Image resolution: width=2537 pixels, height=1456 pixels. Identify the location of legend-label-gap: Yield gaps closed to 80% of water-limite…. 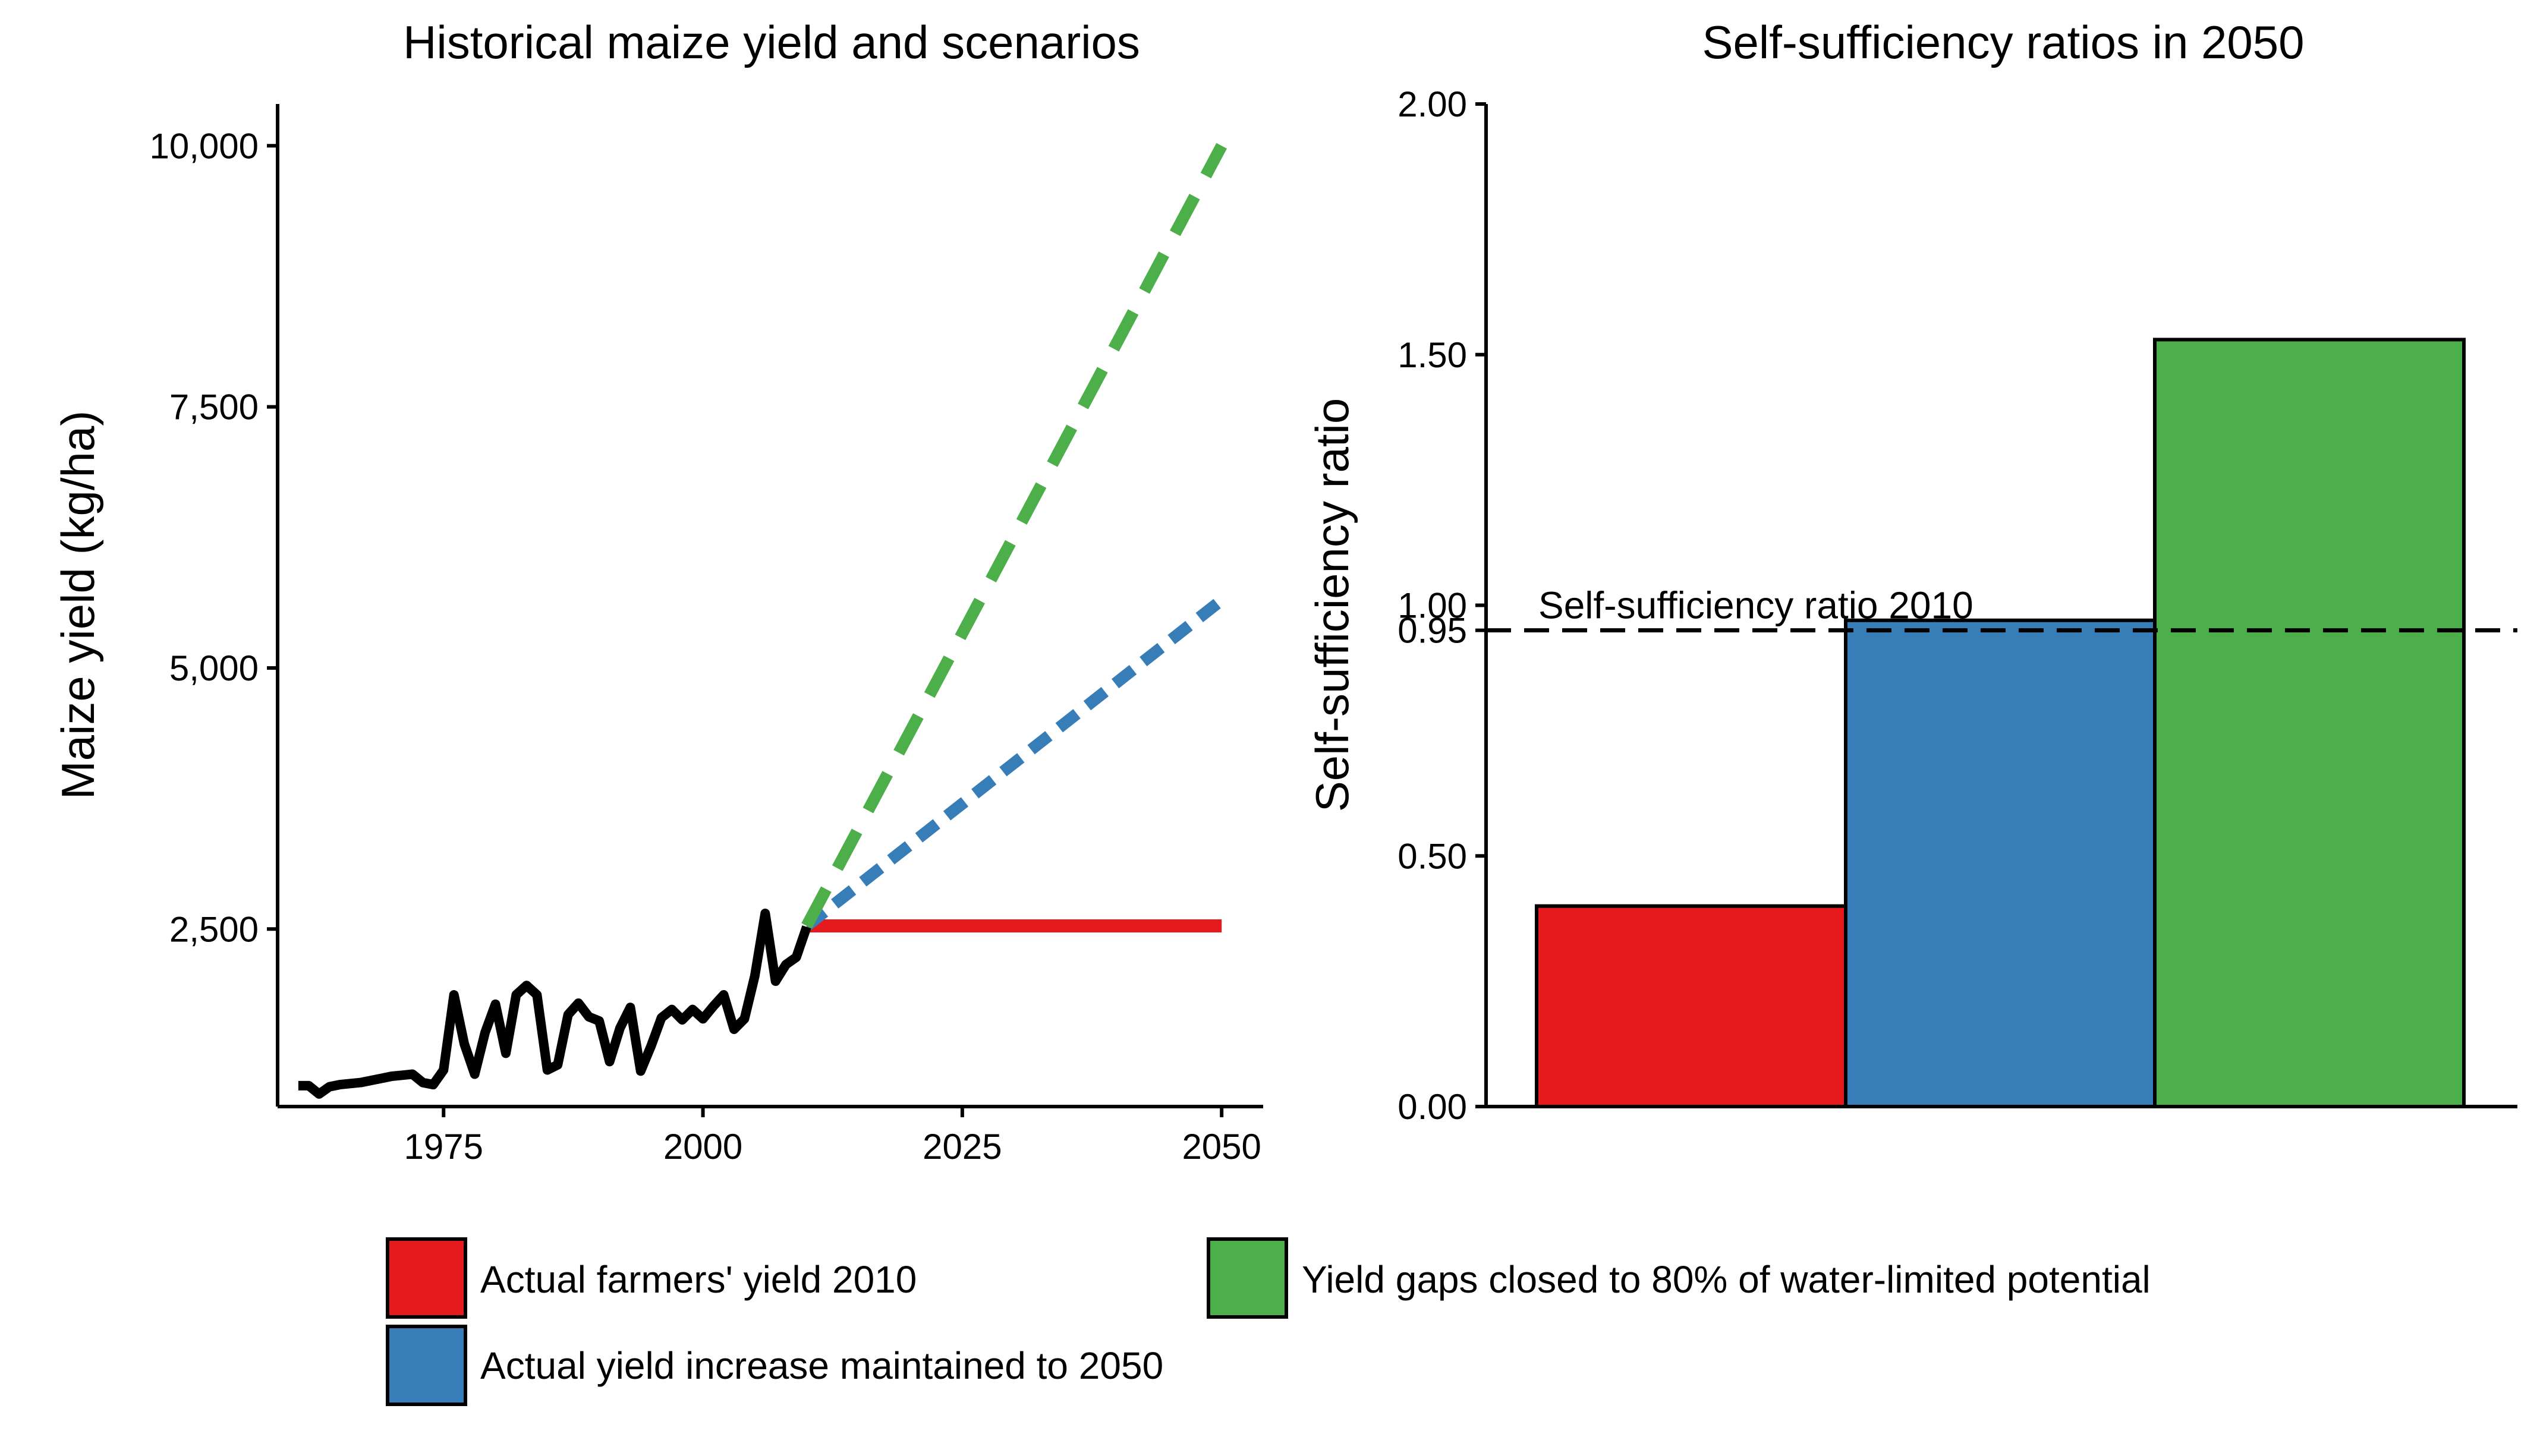
(1726, 1279).